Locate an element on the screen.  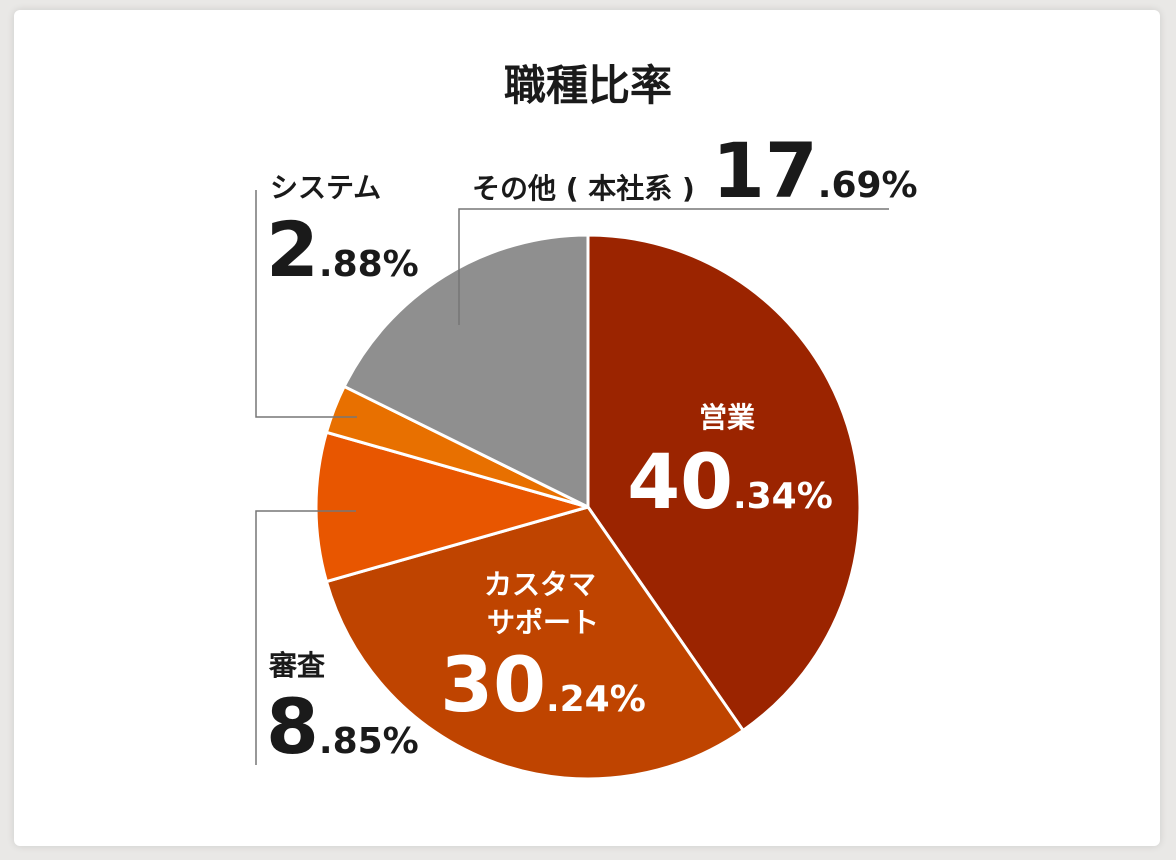
chart-title: 職種比率 is located at coordinates (588, 85).